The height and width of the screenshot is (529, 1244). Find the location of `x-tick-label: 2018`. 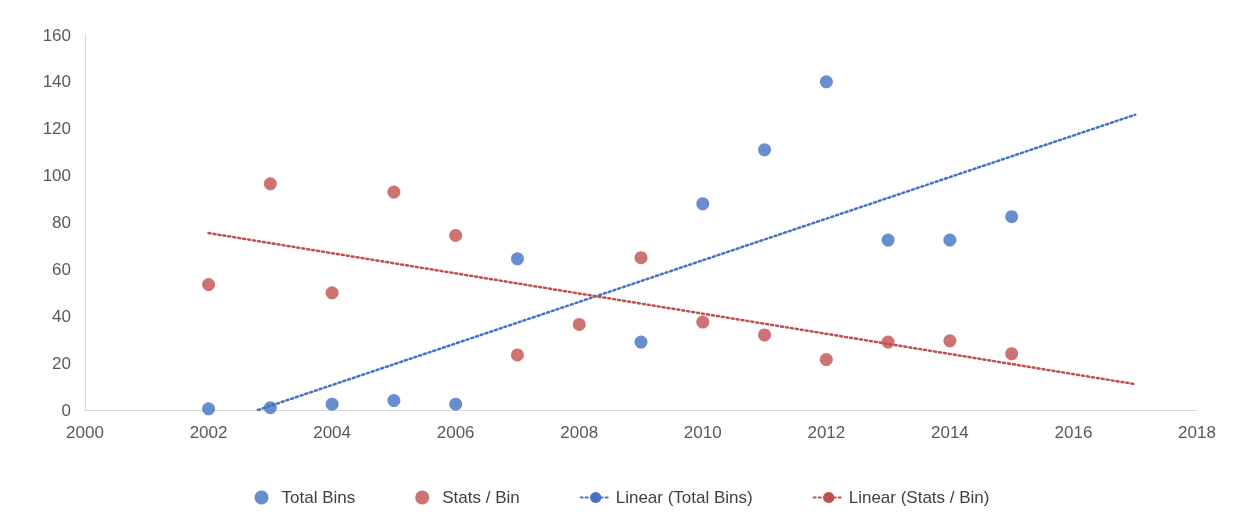

x-tick-label: 2018 is located at coordinates (1197, 432).